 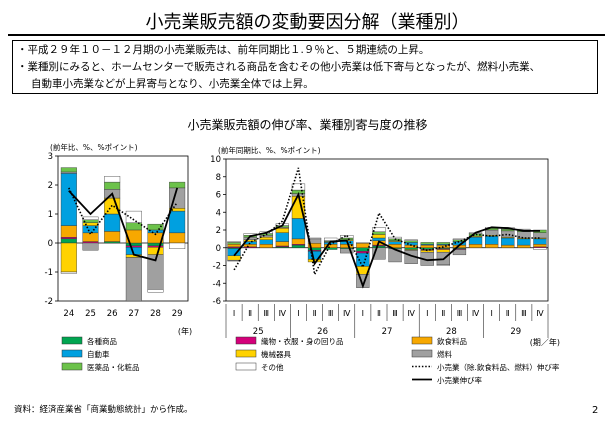 I want to click on annual-ytick-label: -2, so click(x=49, y=302).